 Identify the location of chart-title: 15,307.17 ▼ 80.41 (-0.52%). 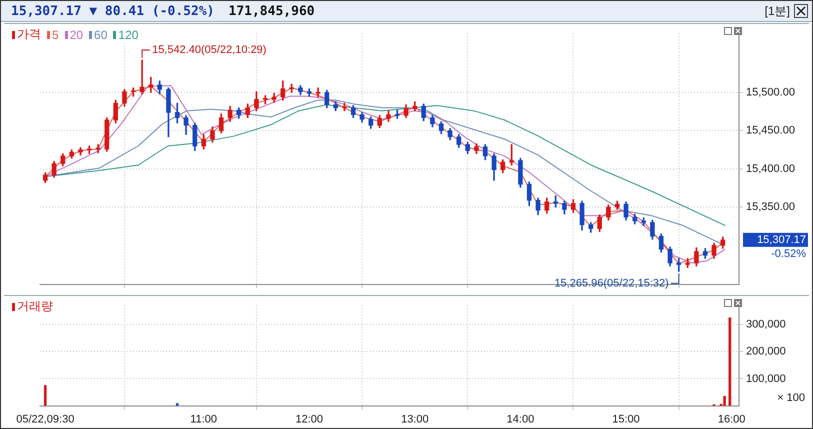
(112, 11).